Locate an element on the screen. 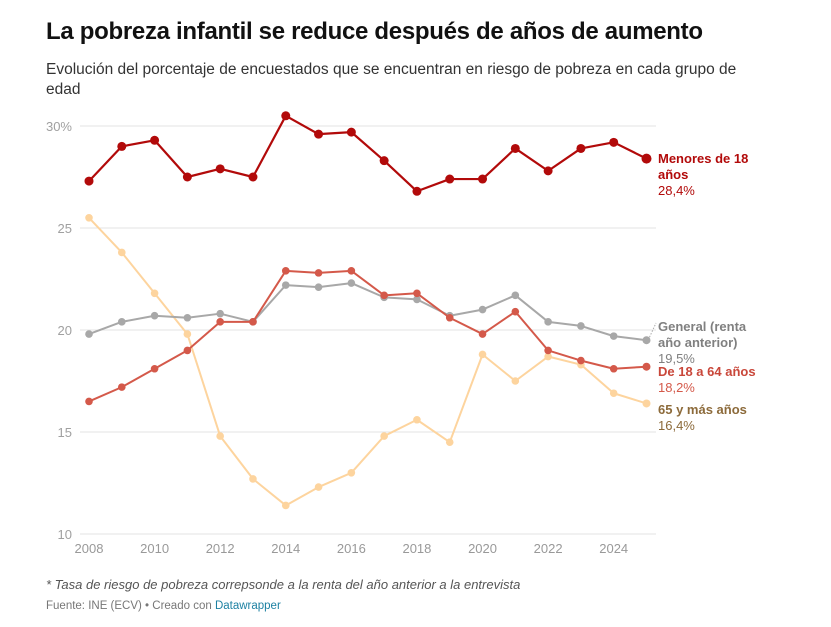 The height and width of the screenshot is (627, 831). series-end-value: 16,4% is located at coordinates (676, 425).